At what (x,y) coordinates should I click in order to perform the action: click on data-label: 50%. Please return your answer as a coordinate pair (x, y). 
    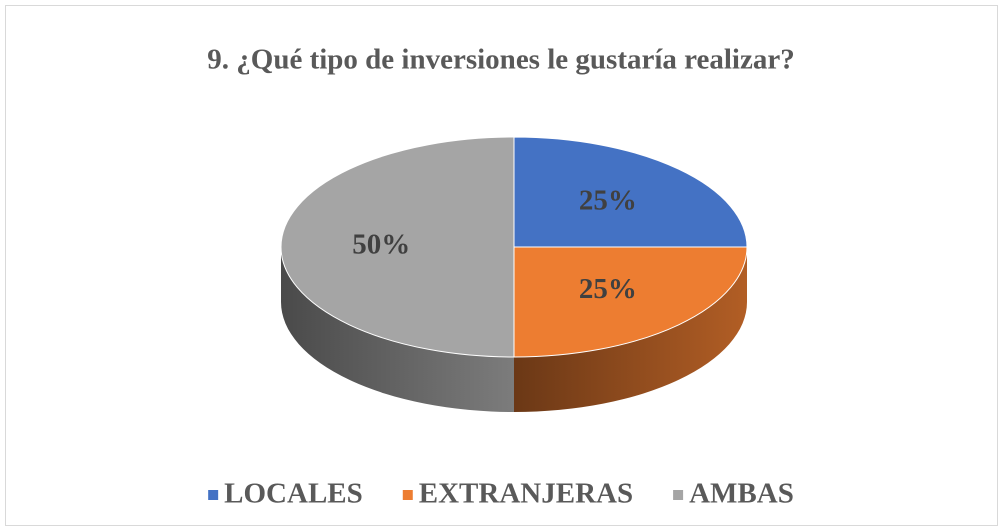
    Looking at the image, I should click on (381, 245).